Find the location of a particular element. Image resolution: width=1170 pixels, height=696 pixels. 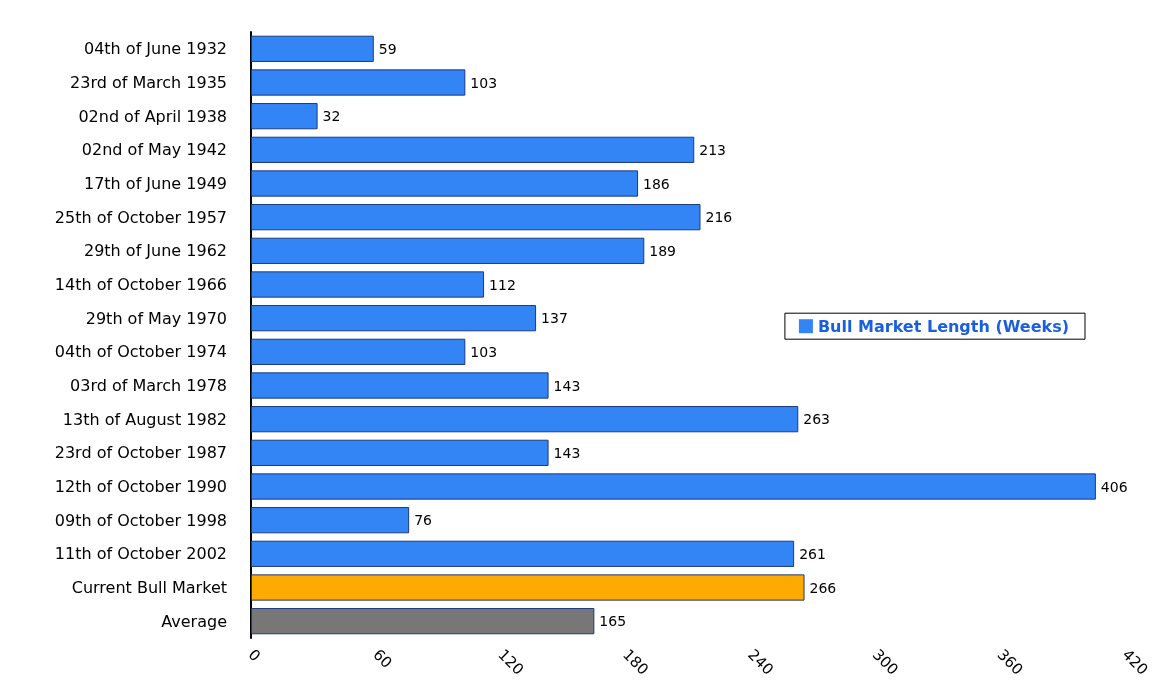

y-tick-label: 12th of October 1990 is located at coordinates (140, 486).